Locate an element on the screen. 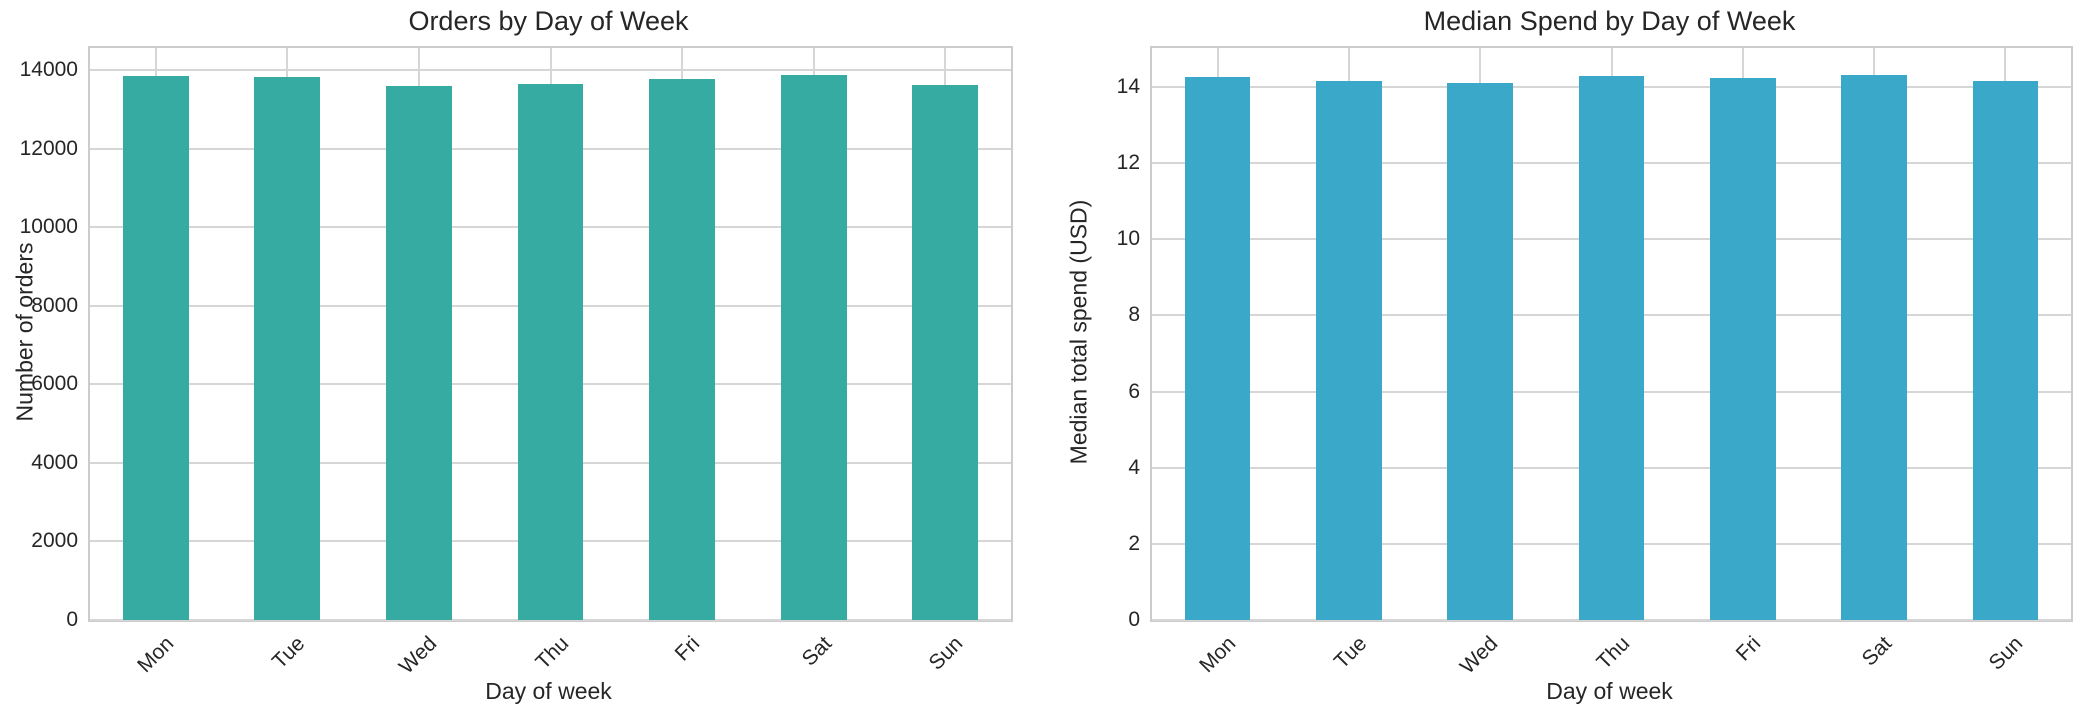 This screenshot has width=2079, height=726. y-tick-label: 14000 is located at coordinates (48, 70).